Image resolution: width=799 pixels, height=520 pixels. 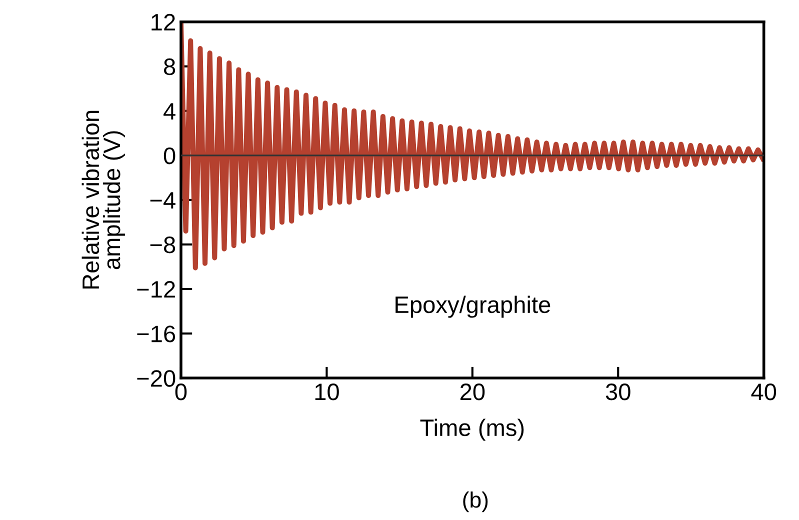 I want to click on y-tick-label: 0, so click(x=170, y=155).